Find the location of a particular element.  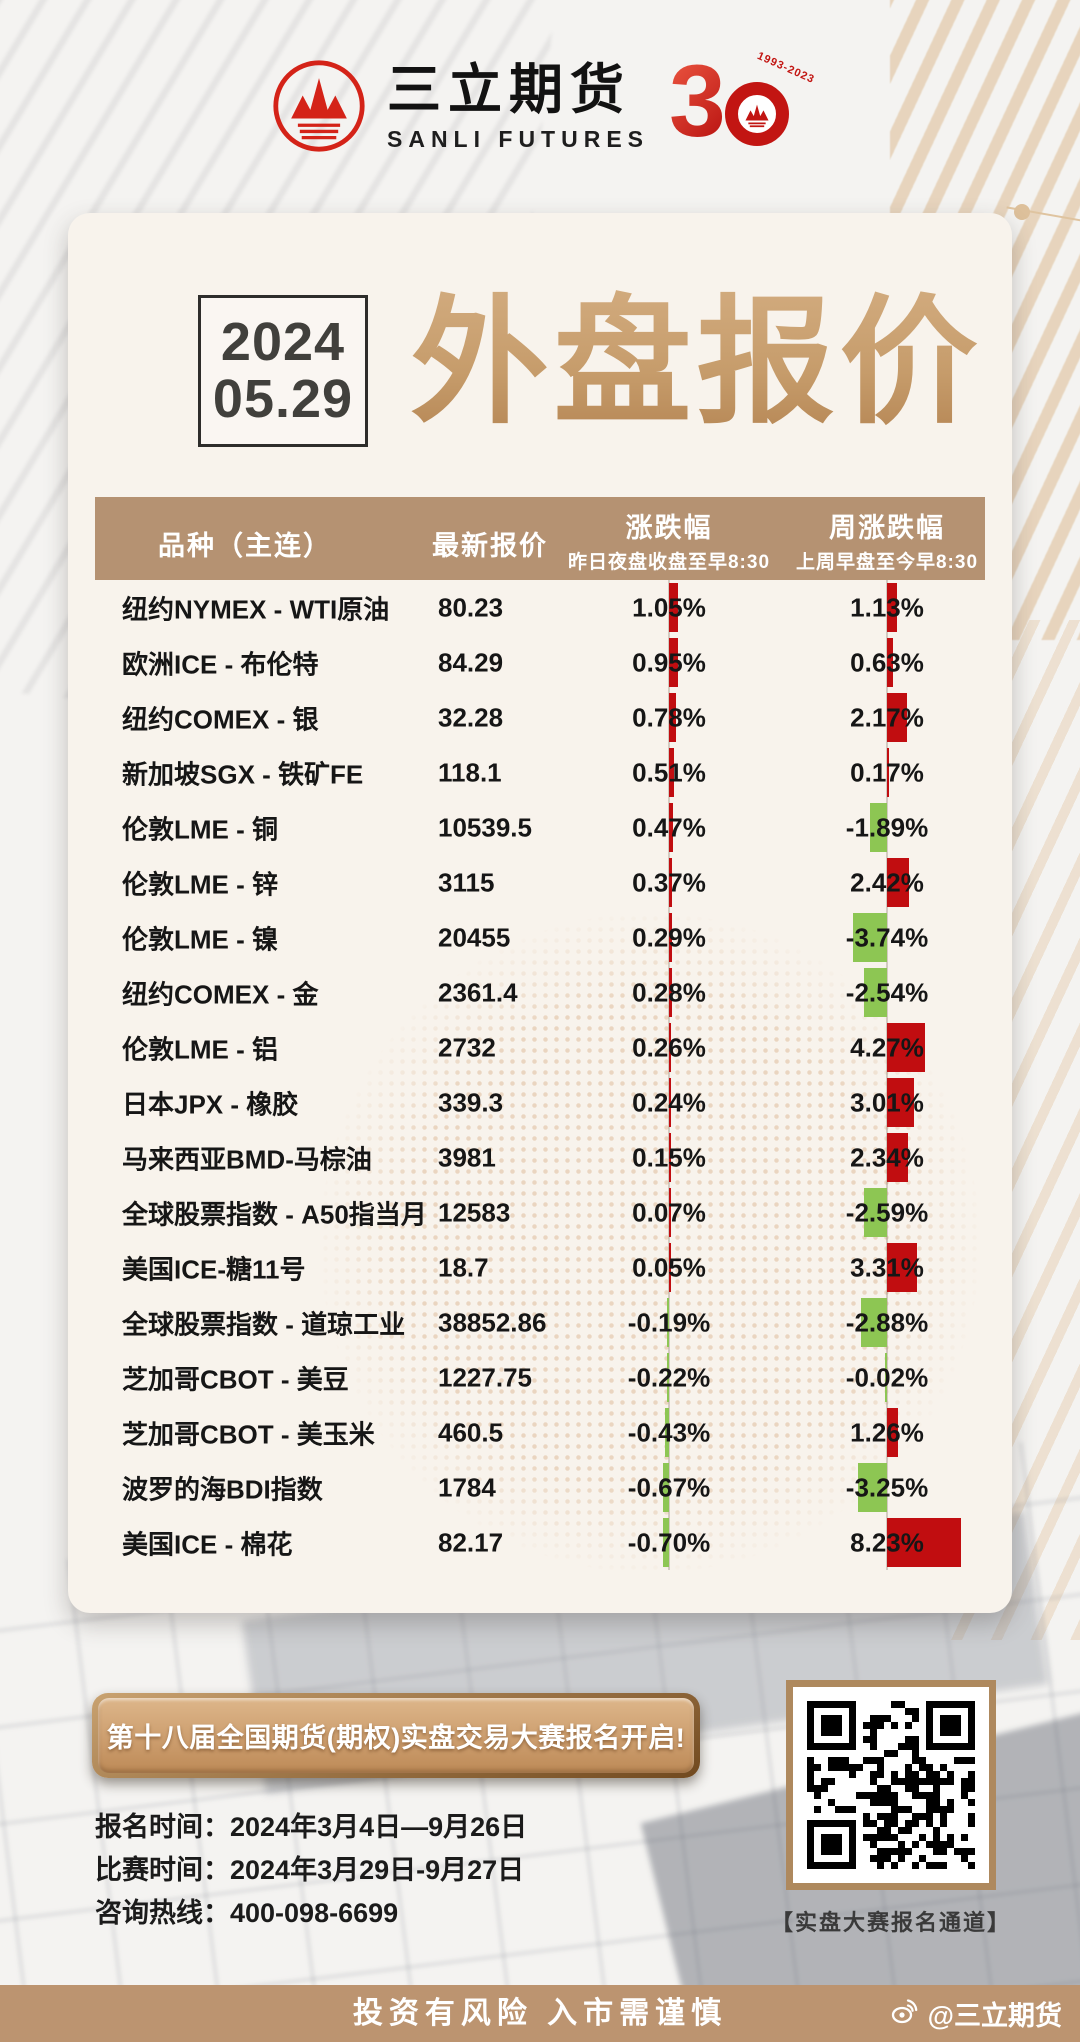

product-name: 伦敦LME - 镍 is located at coordinates (200, 939).